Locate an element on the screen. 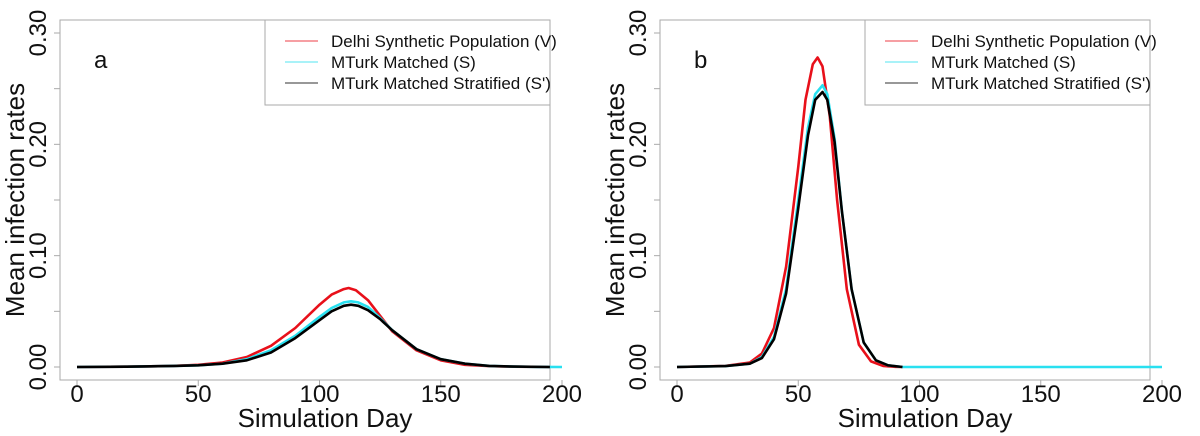  panel-label: a is located at coordinates (101, 60).